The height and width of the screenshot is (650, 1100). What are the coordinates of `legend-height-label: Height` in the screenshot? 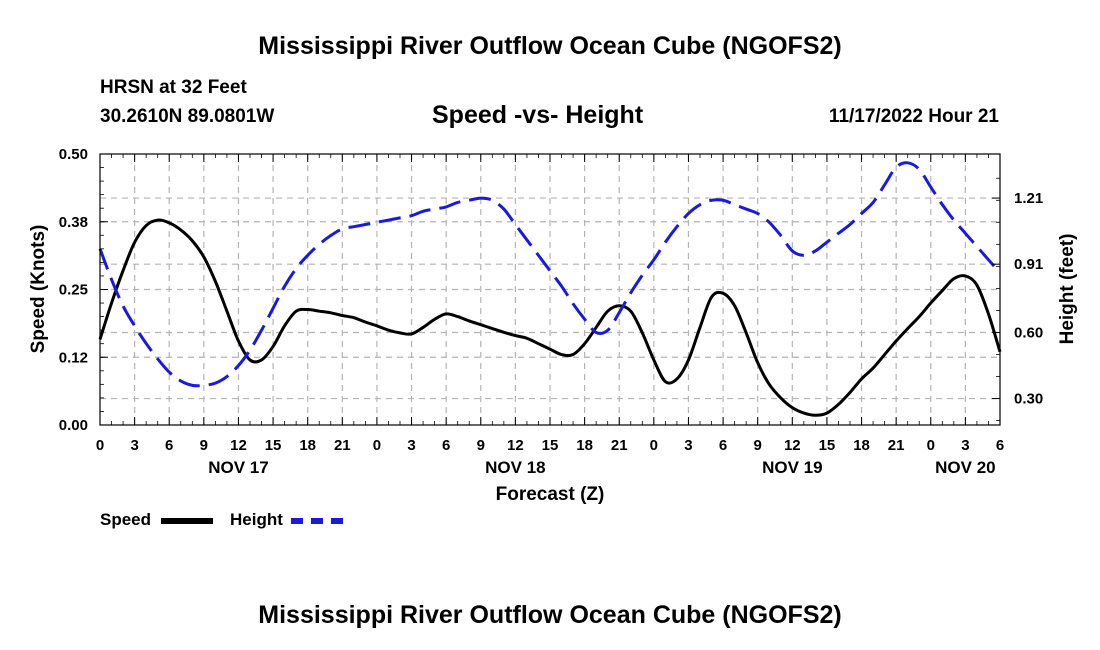 It's located at (256, 519).